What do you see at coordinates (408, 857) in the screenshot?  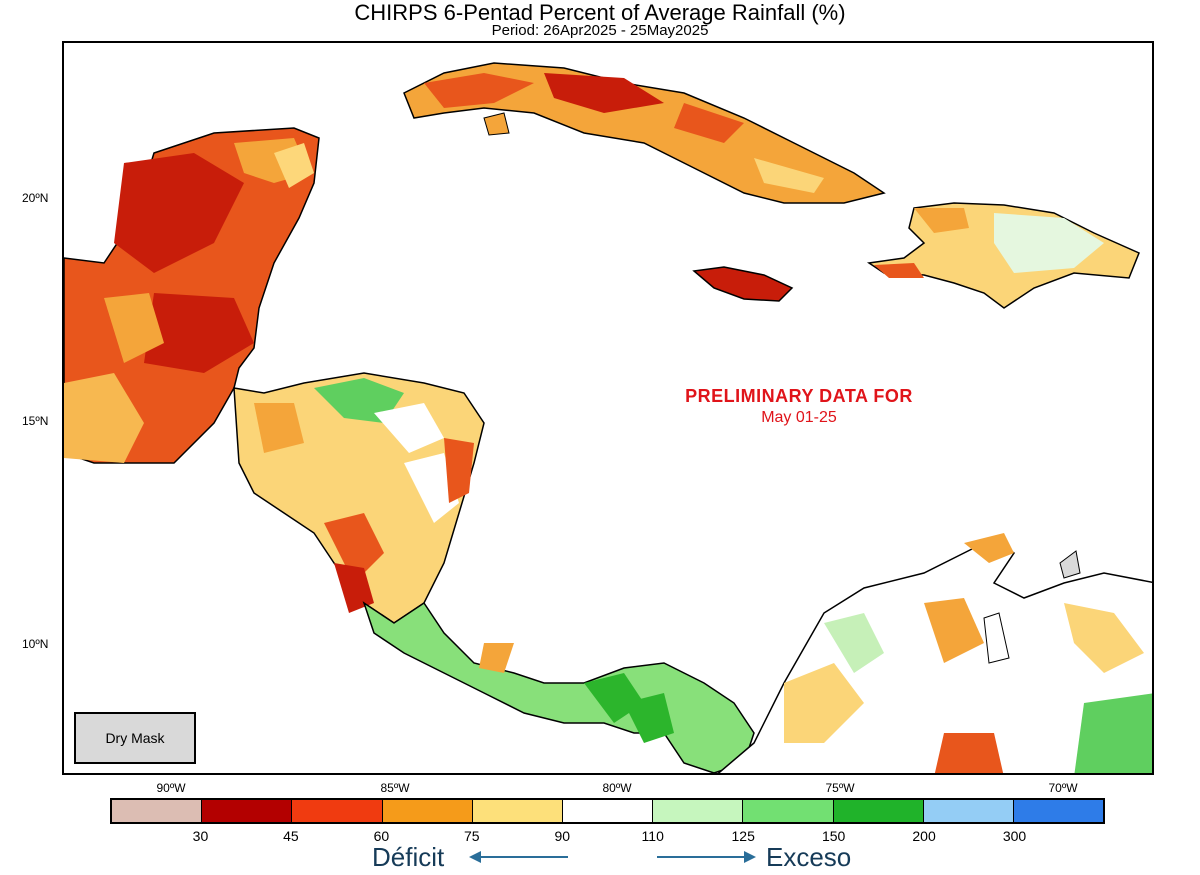 I see `deficit-label: Déficit` at bounding box center [408, 857].